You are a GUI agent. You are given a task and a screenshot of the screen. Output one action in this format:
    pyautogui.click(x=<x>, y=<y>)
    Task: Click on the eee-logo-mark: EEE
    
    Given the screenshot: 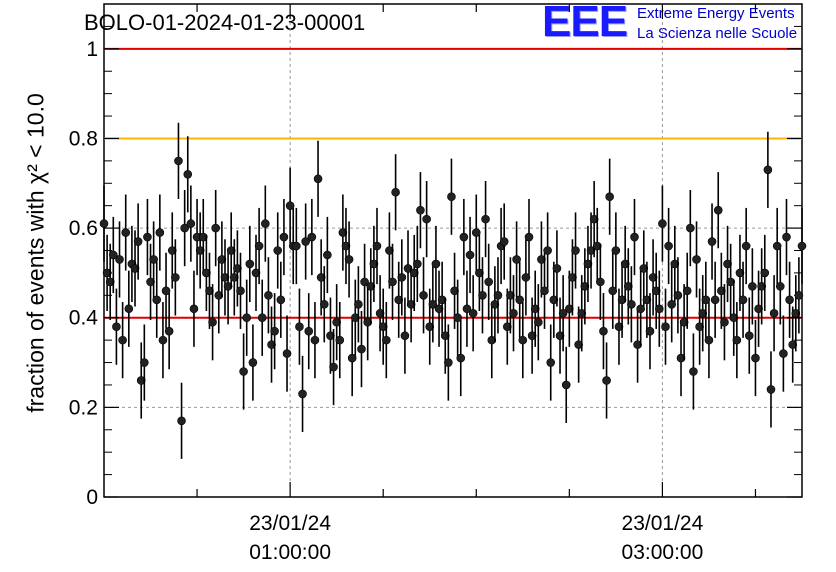 What is the action you would take?
    pyautogui.click(x=585, y=23)
    